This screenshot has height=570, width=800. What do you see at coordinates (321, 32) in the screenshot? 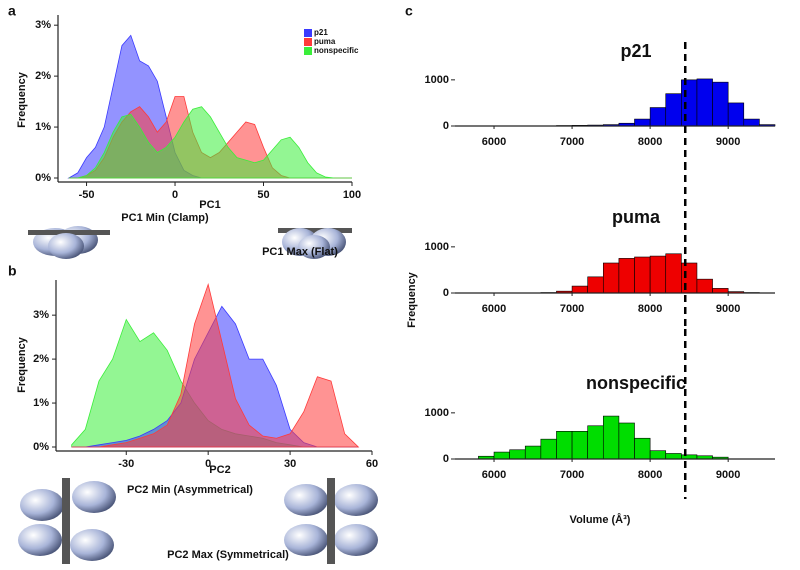
I see `legend-label: p21` at bounding box center [321, 32].